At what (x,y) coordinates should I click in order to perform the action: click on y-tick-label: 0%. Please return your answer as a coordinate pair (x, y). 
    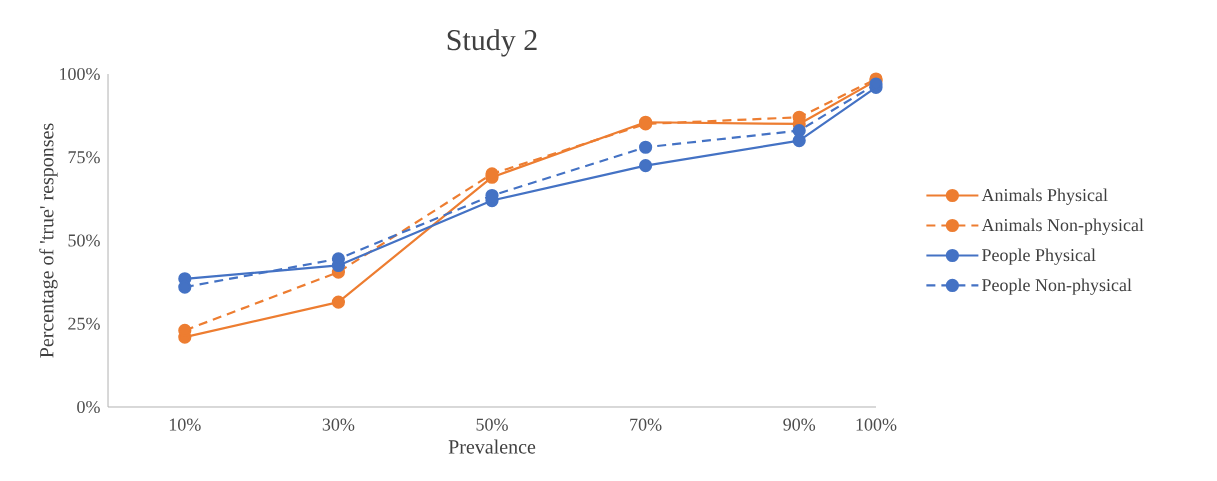
    Looking at the image, I should click on (88, 407).